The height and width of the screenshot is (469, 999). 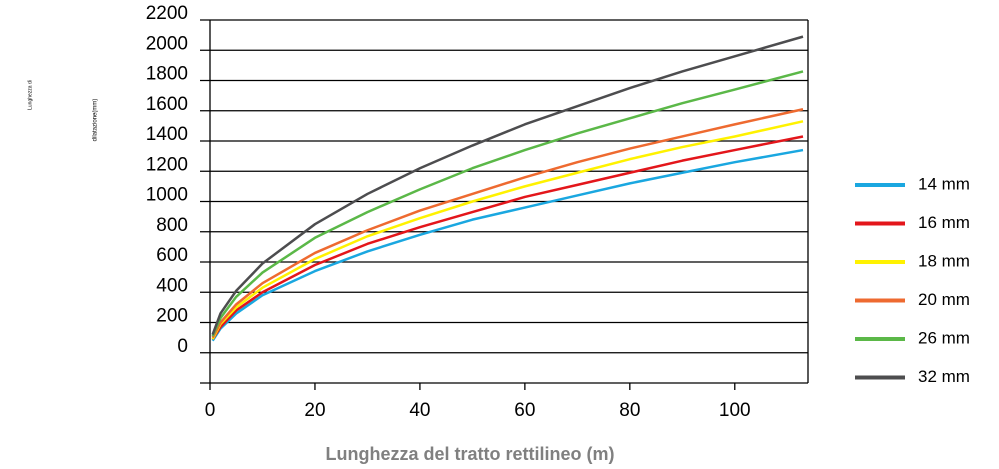 I want to click on x-tick-label: 40, so click(x=419, y=410).